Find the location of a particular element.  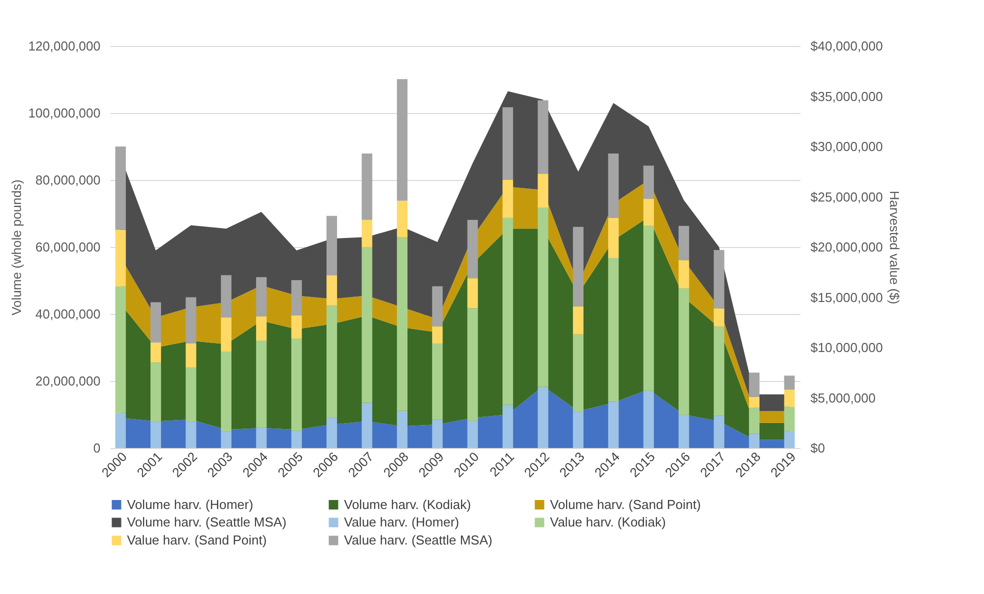

legend-label: Value harv. (Kodiak) is located at coordinates (608, 522).